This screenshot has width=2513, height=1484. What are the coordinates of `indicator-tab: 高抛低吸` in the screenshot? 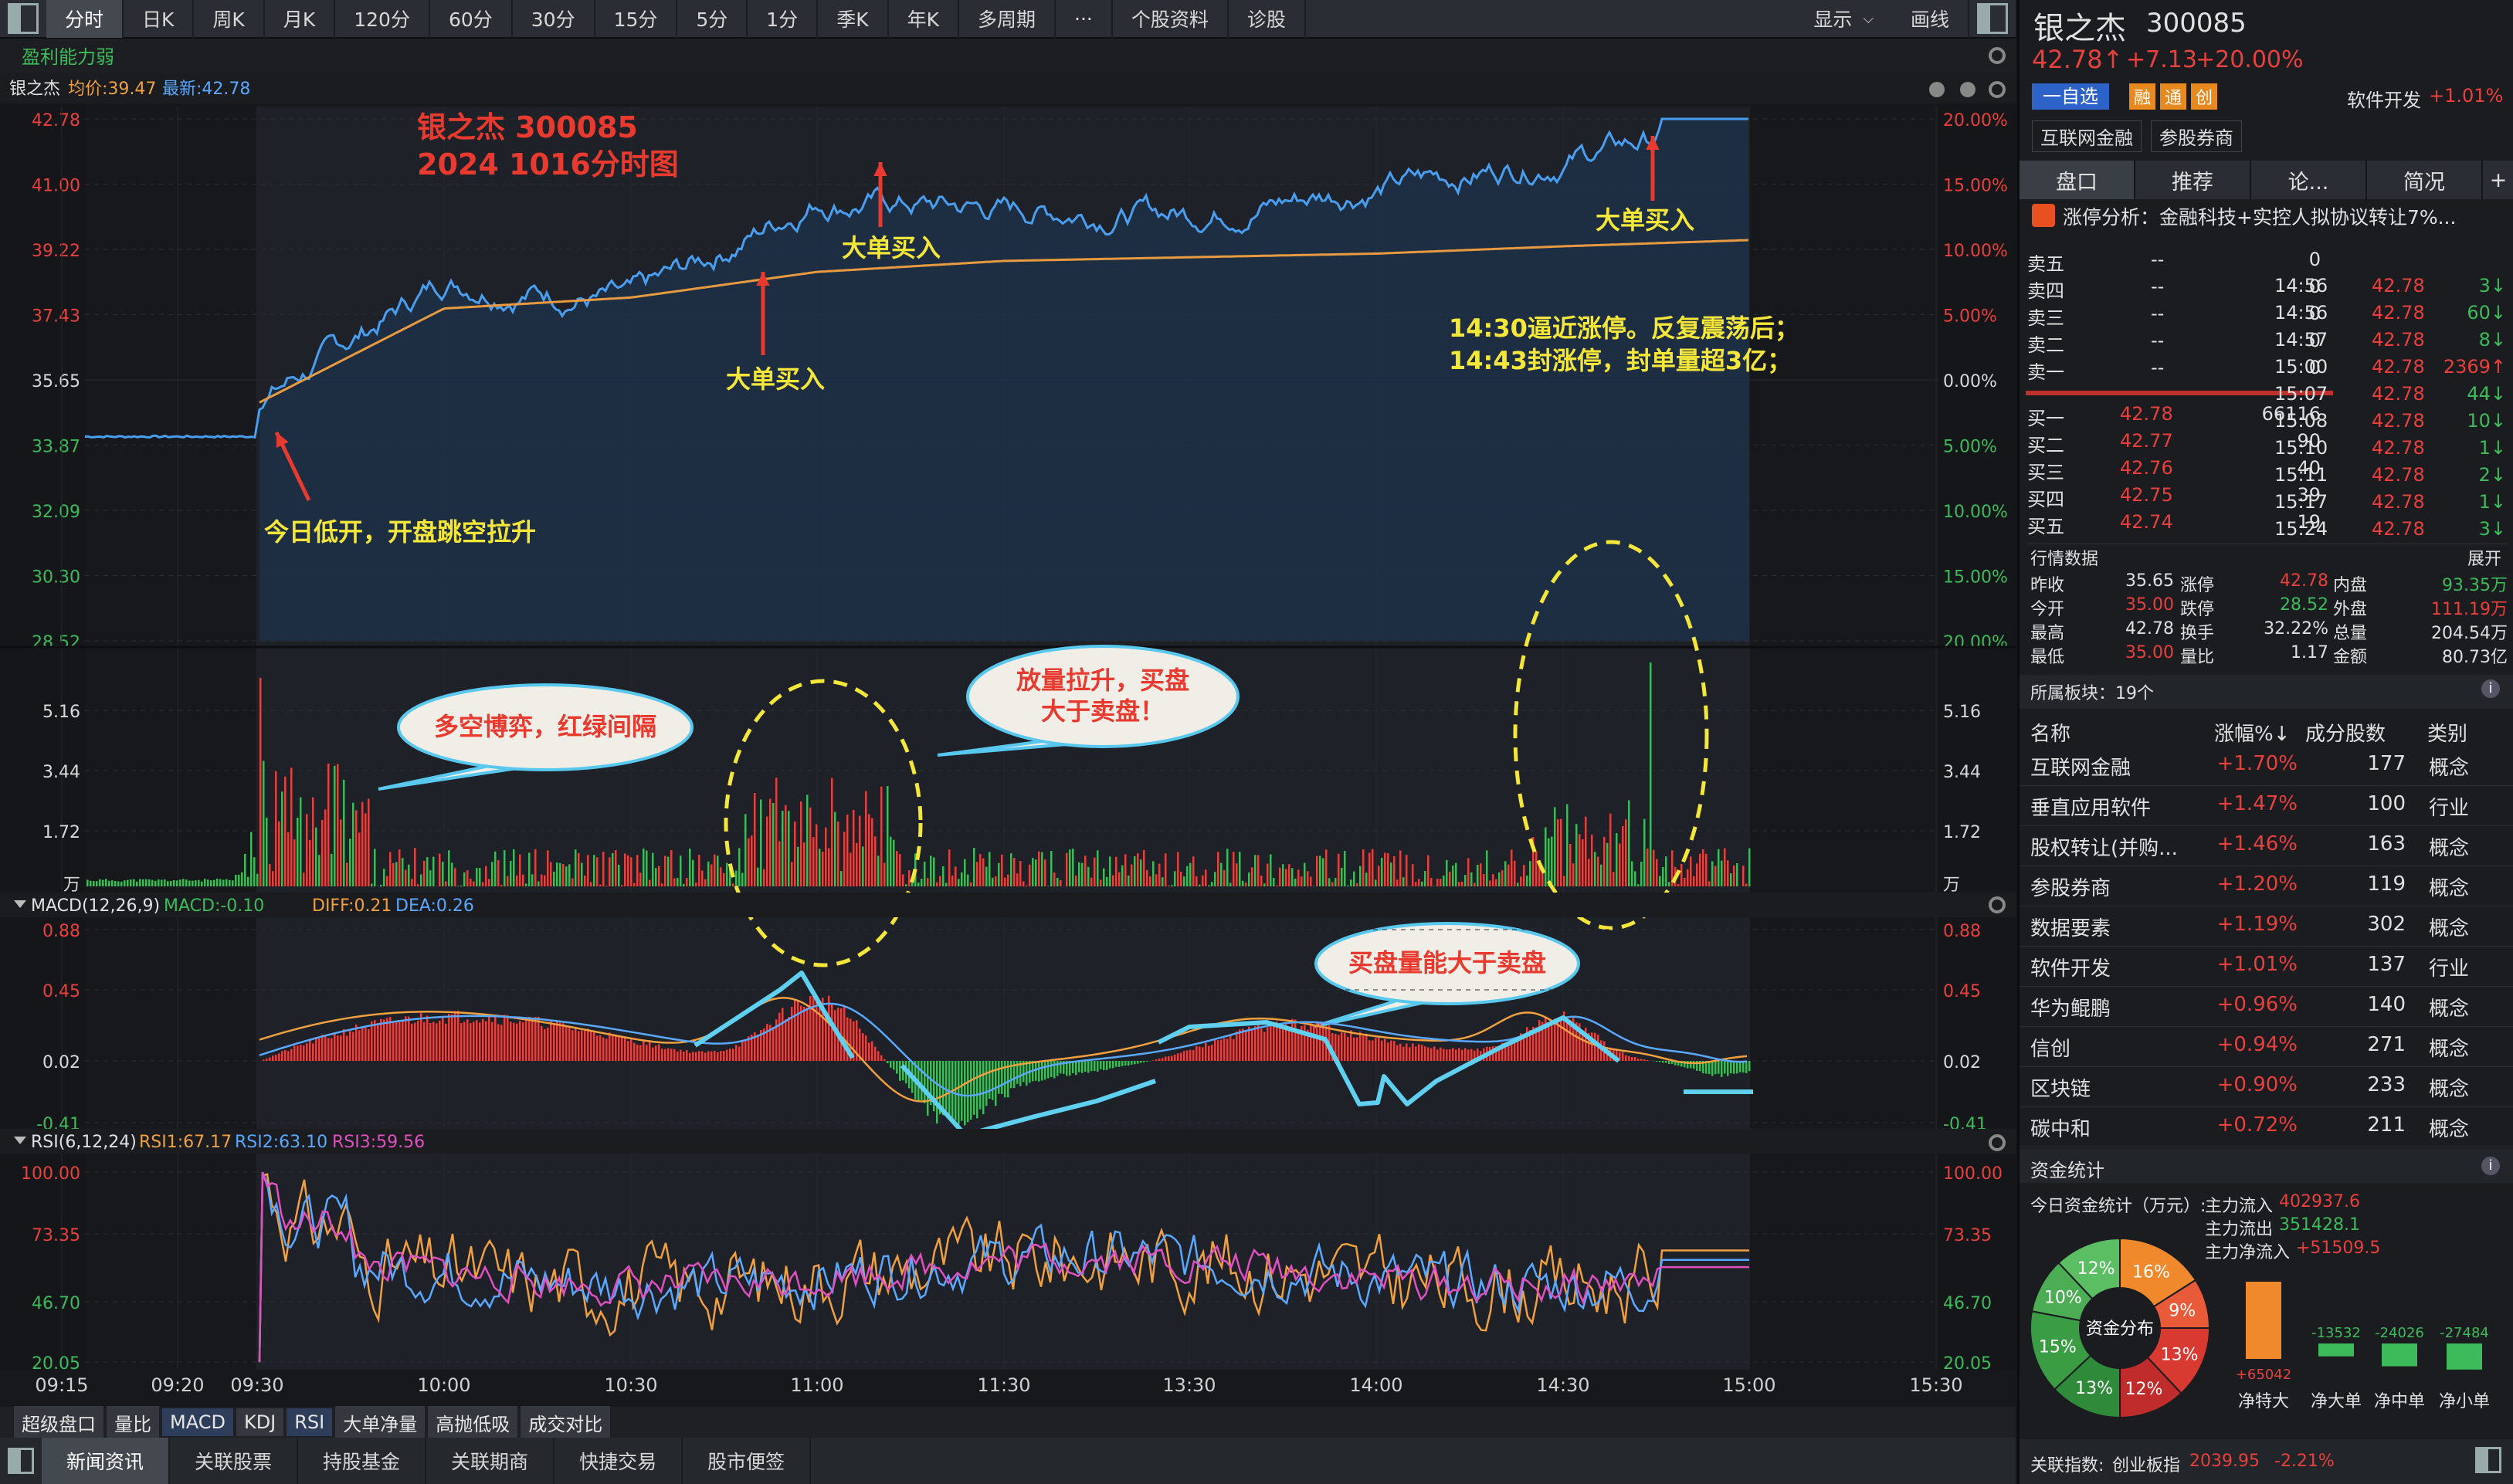 It's located at (473, 1422).